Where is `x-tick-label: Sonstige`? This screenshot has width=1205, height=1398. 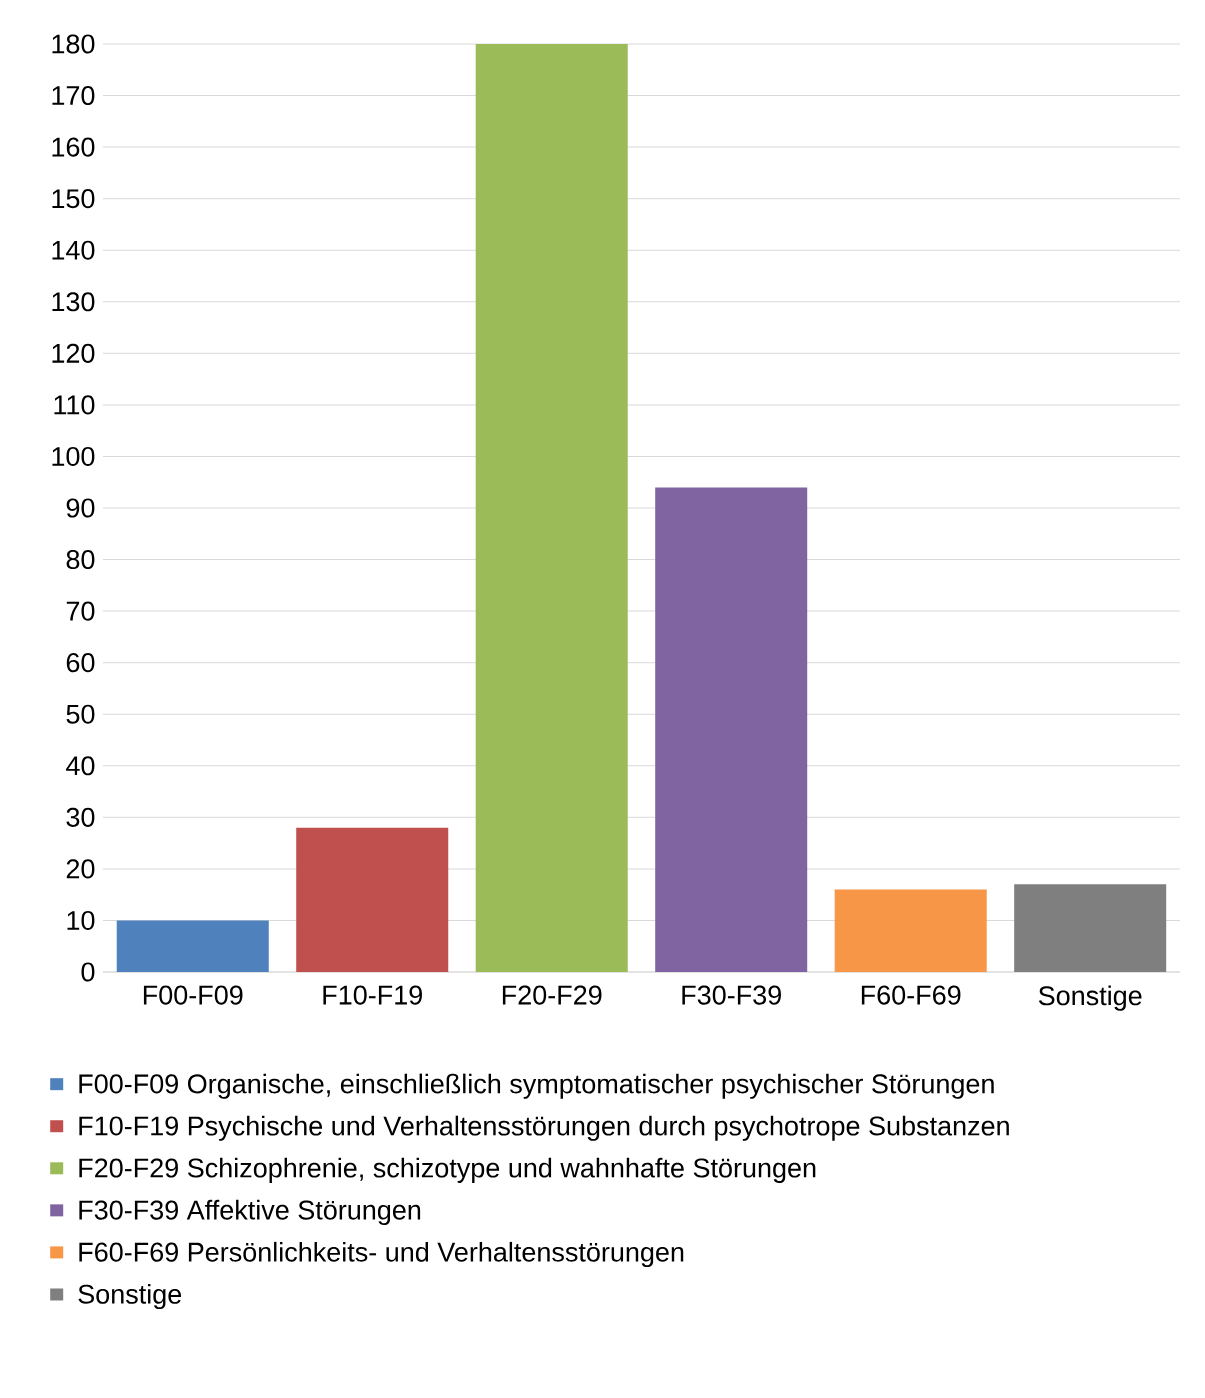 x-tick-label: Sonstige is located at coordinates (1090, 998).